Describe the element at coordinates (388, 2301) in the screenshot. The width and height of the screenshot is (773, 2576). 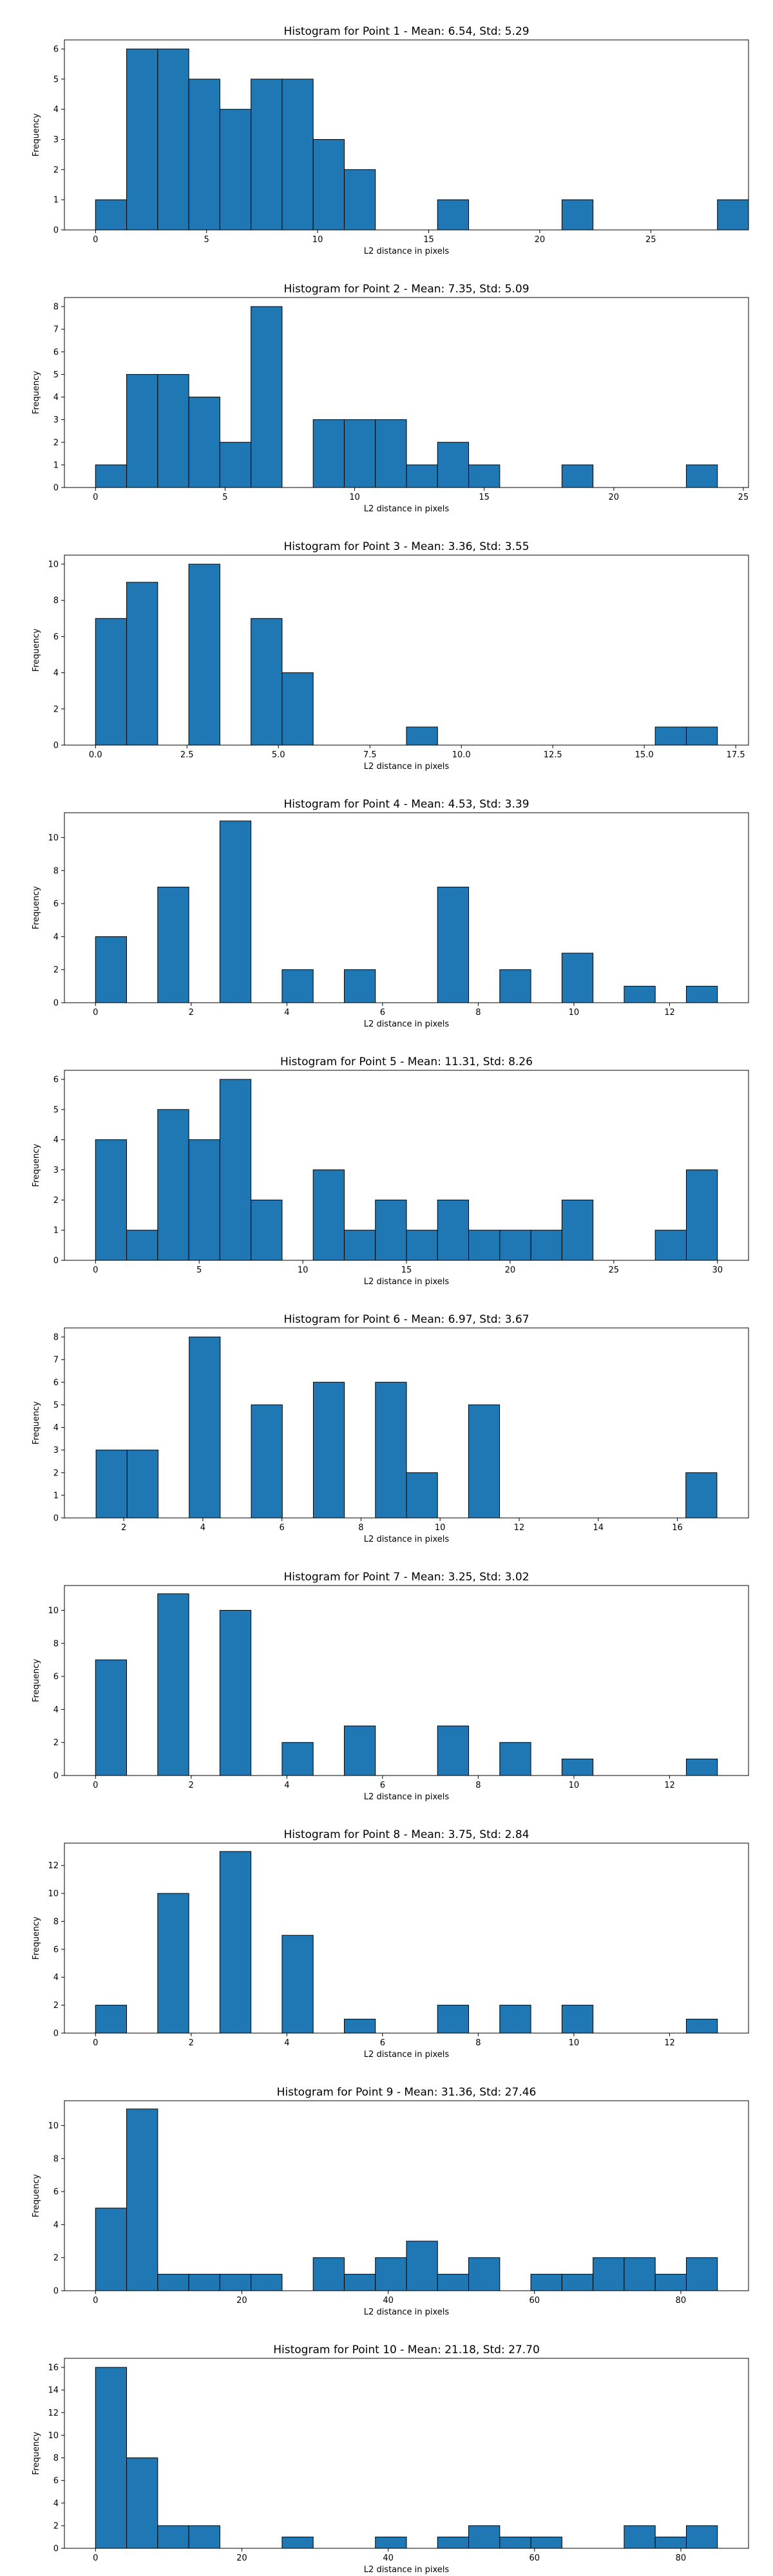
I see `x-tick-label: 40` at that location.